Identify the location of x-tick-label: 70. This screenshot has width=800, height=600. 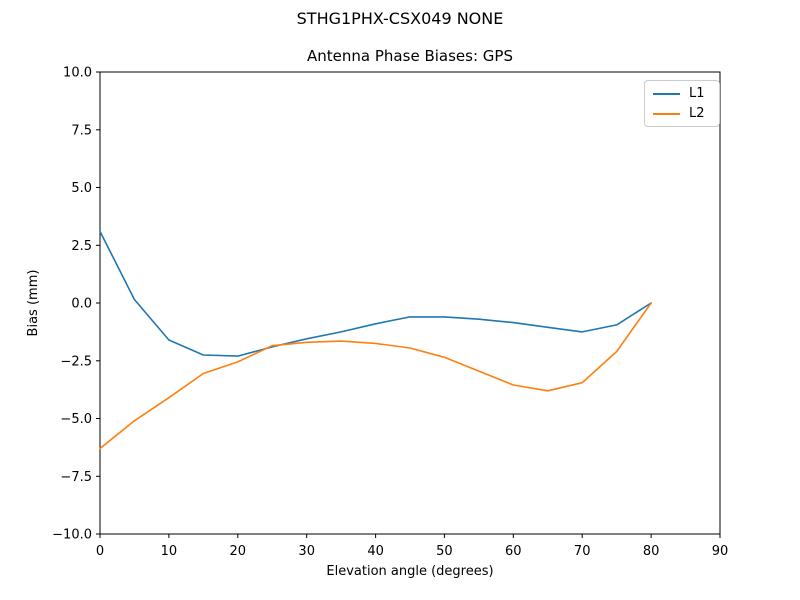
(582, 551).